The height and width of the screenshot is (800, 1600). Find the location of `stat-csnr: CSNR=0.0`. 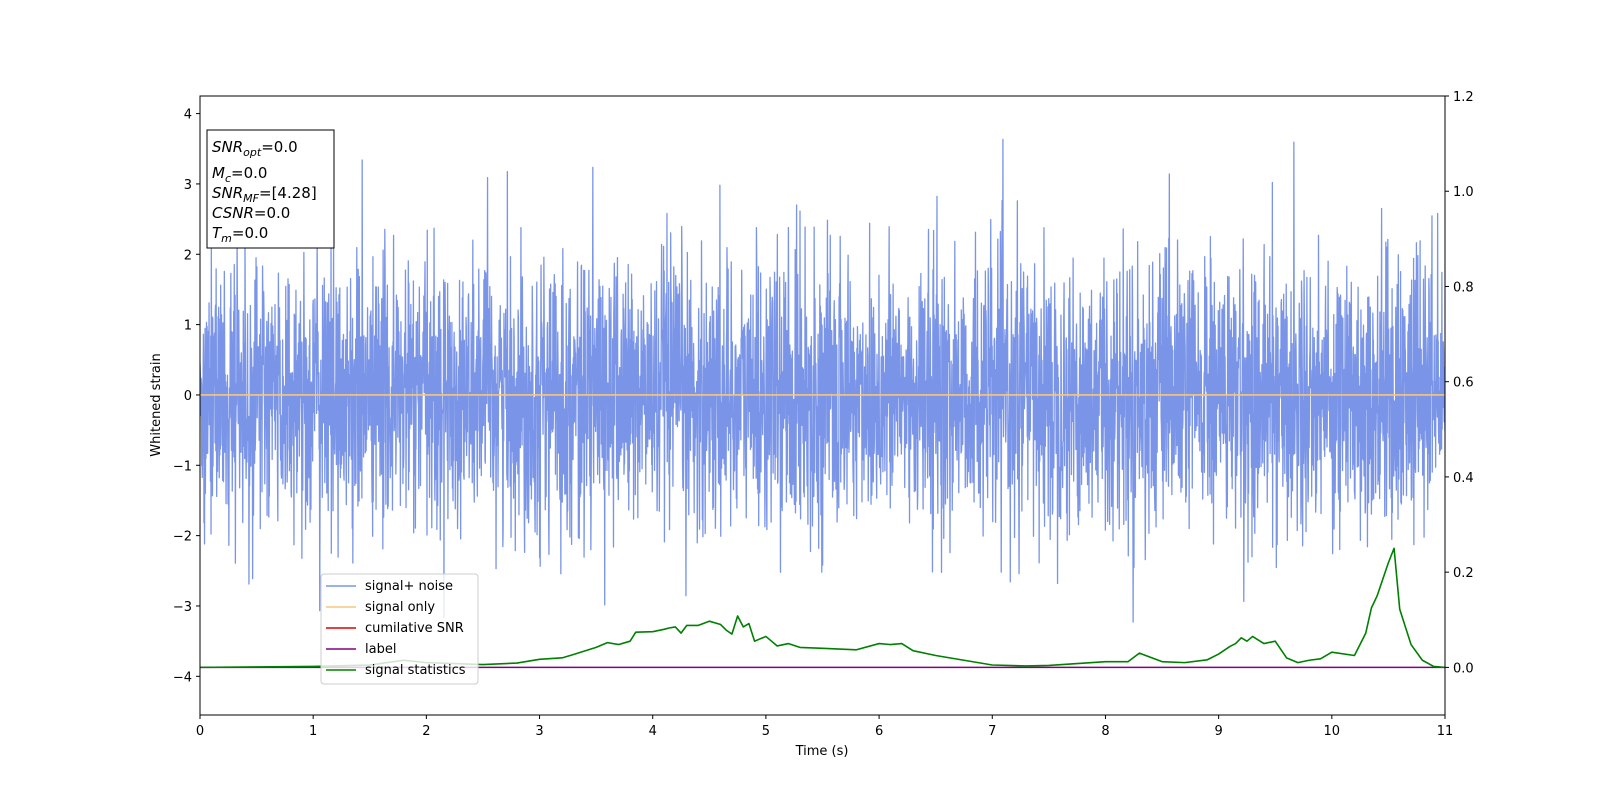

stat-csnr: CSNR=0.0 is located at coordinates (251, 213).